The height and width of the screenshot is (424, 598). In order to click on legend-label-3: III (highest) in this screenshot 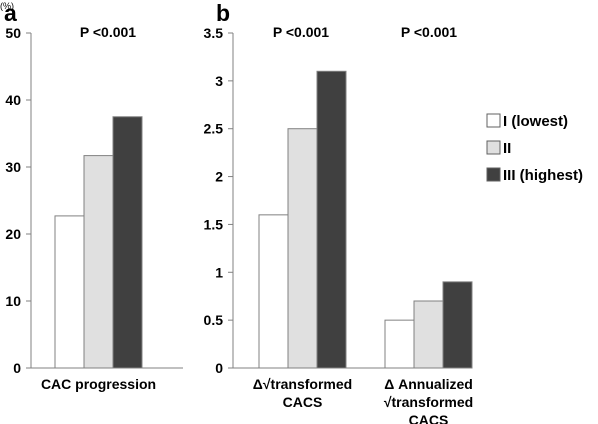, I will do `click(543, 175)`.